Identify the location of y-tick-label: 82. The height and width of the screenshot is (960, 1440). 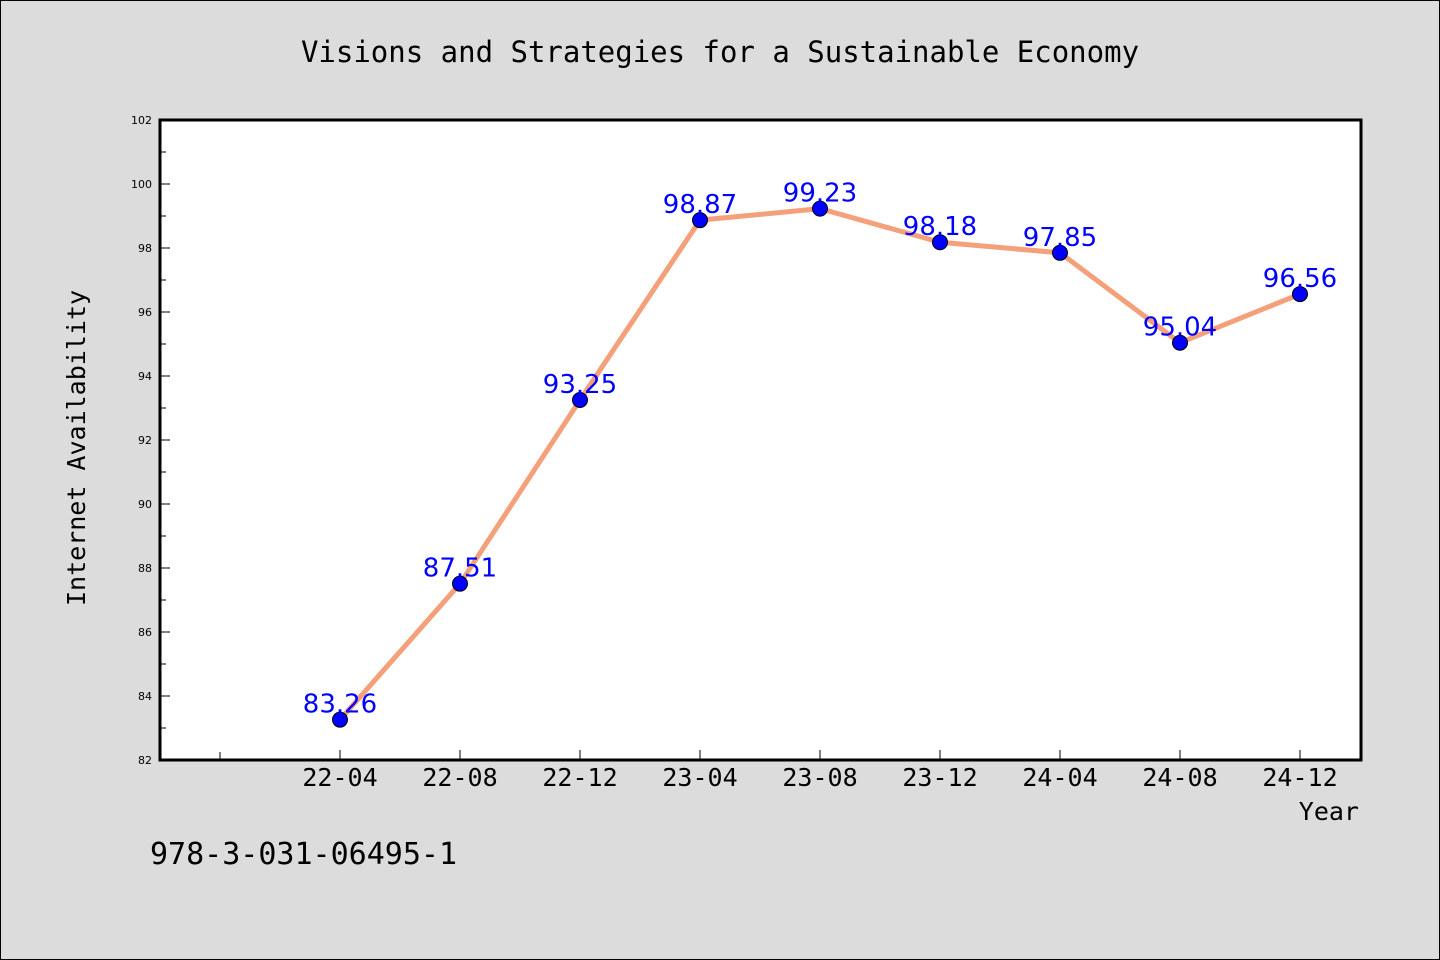
(145, 760).